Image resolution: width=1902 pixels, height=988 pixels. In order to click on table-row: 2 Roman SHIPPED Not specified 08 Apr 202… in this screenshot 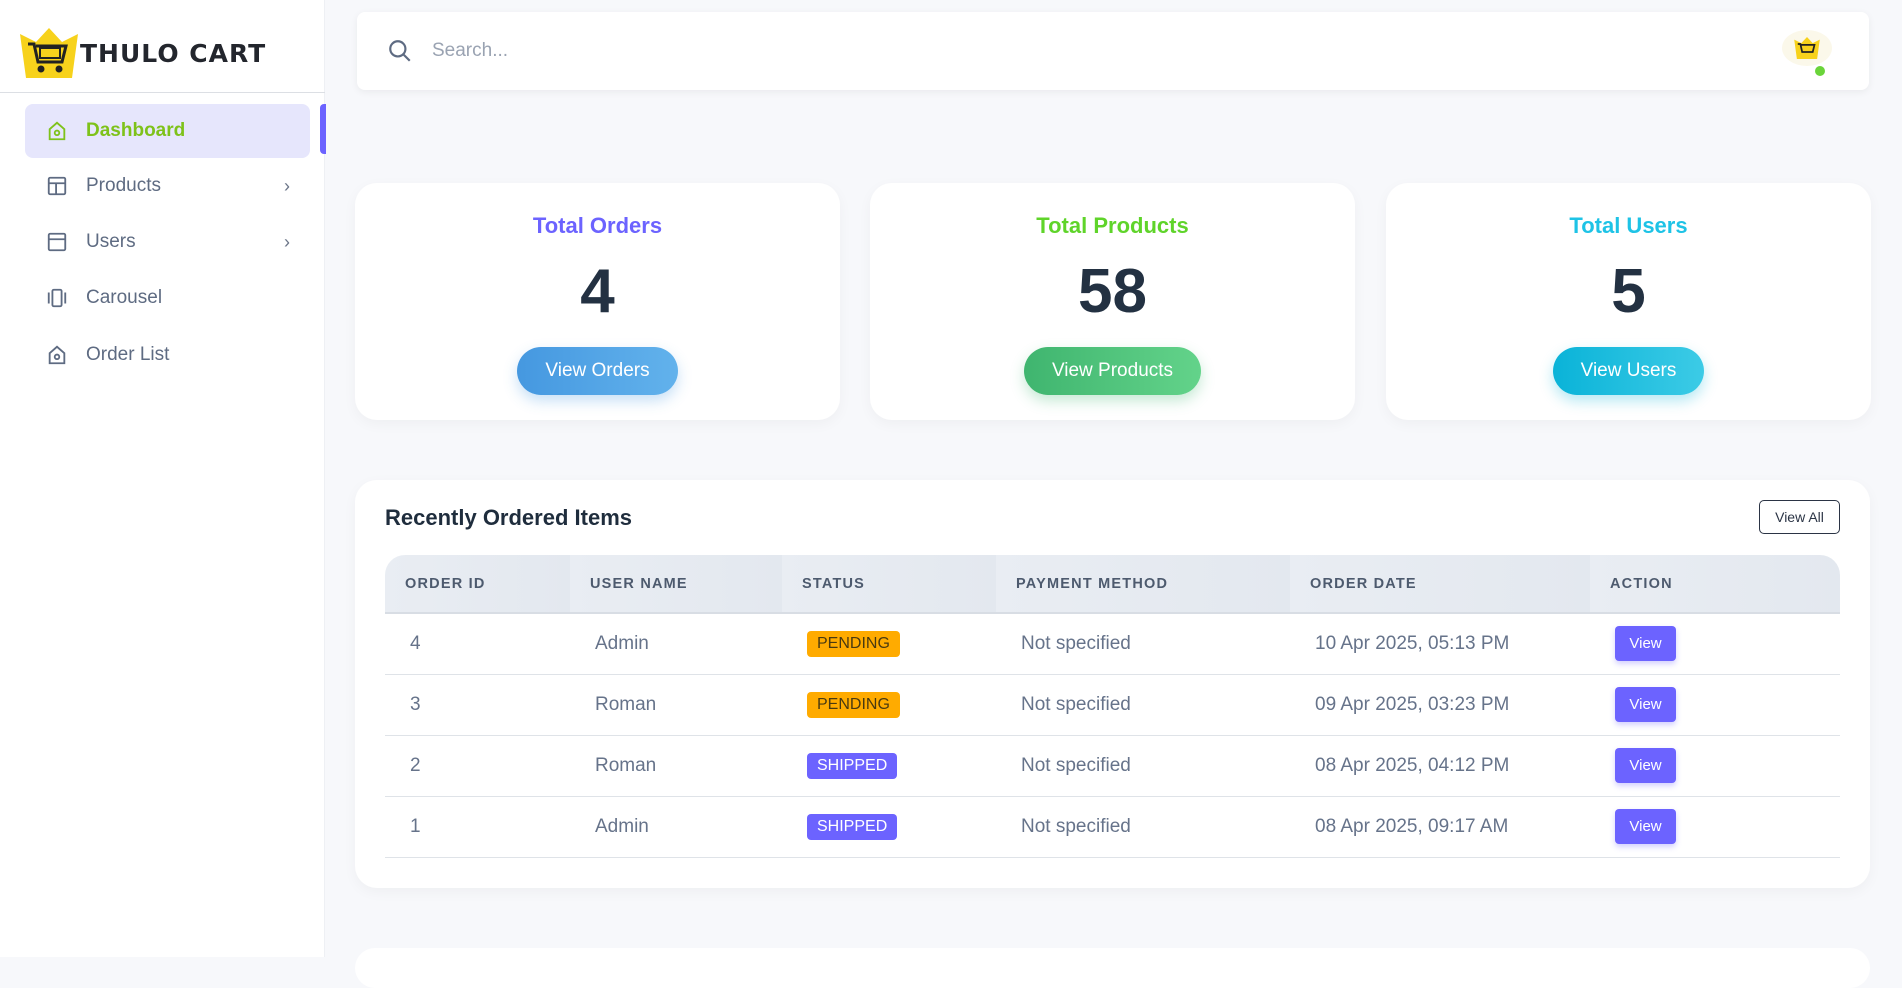, I will do `click(1112, 766)`.